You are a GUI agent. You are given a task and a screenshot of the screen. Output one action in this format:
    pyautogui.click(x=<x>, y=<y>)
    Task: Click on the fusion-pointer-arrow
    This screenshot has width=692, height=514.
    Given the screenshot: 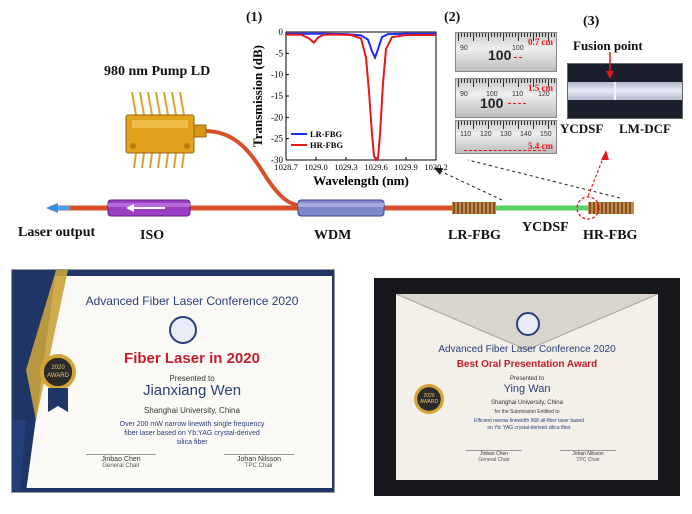 What is the action you would take?
    pyautogui.click(x=596, y=176)
    